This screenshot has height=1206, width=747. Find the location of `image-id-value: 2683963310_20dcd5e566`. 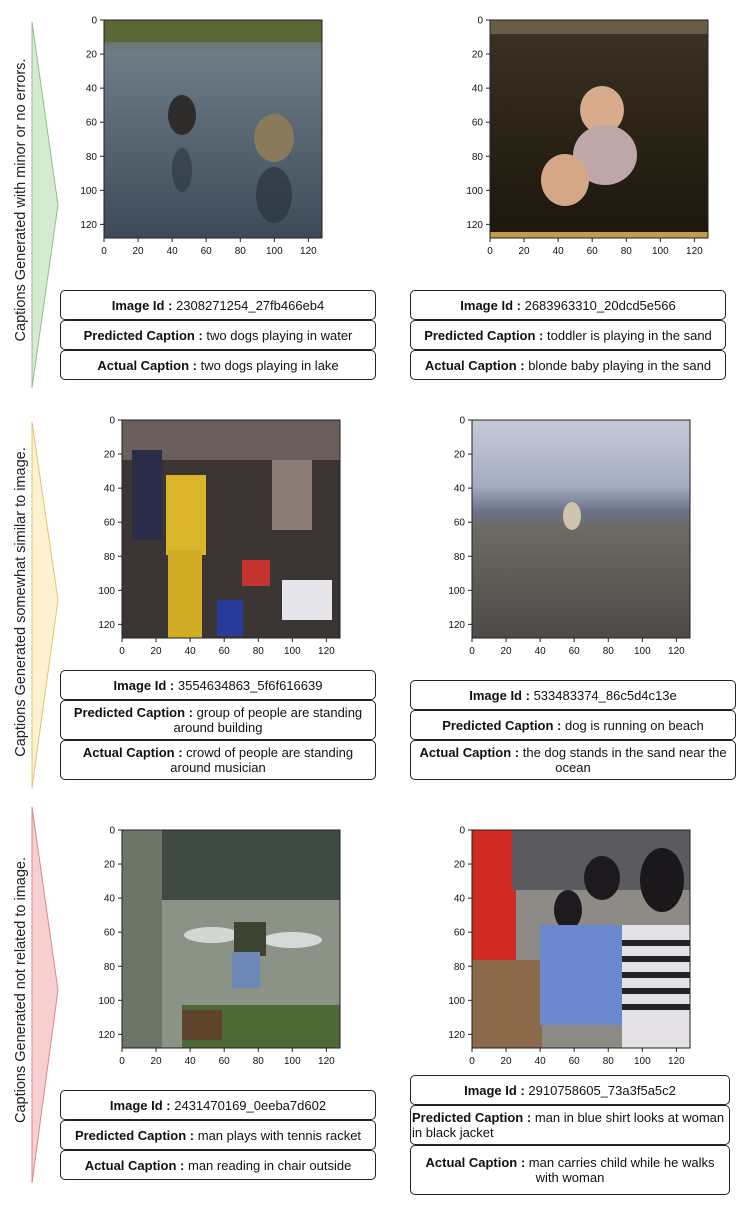

image-id-value: 2683963310_20dcd5e566 is located at coordinates (600, 305).